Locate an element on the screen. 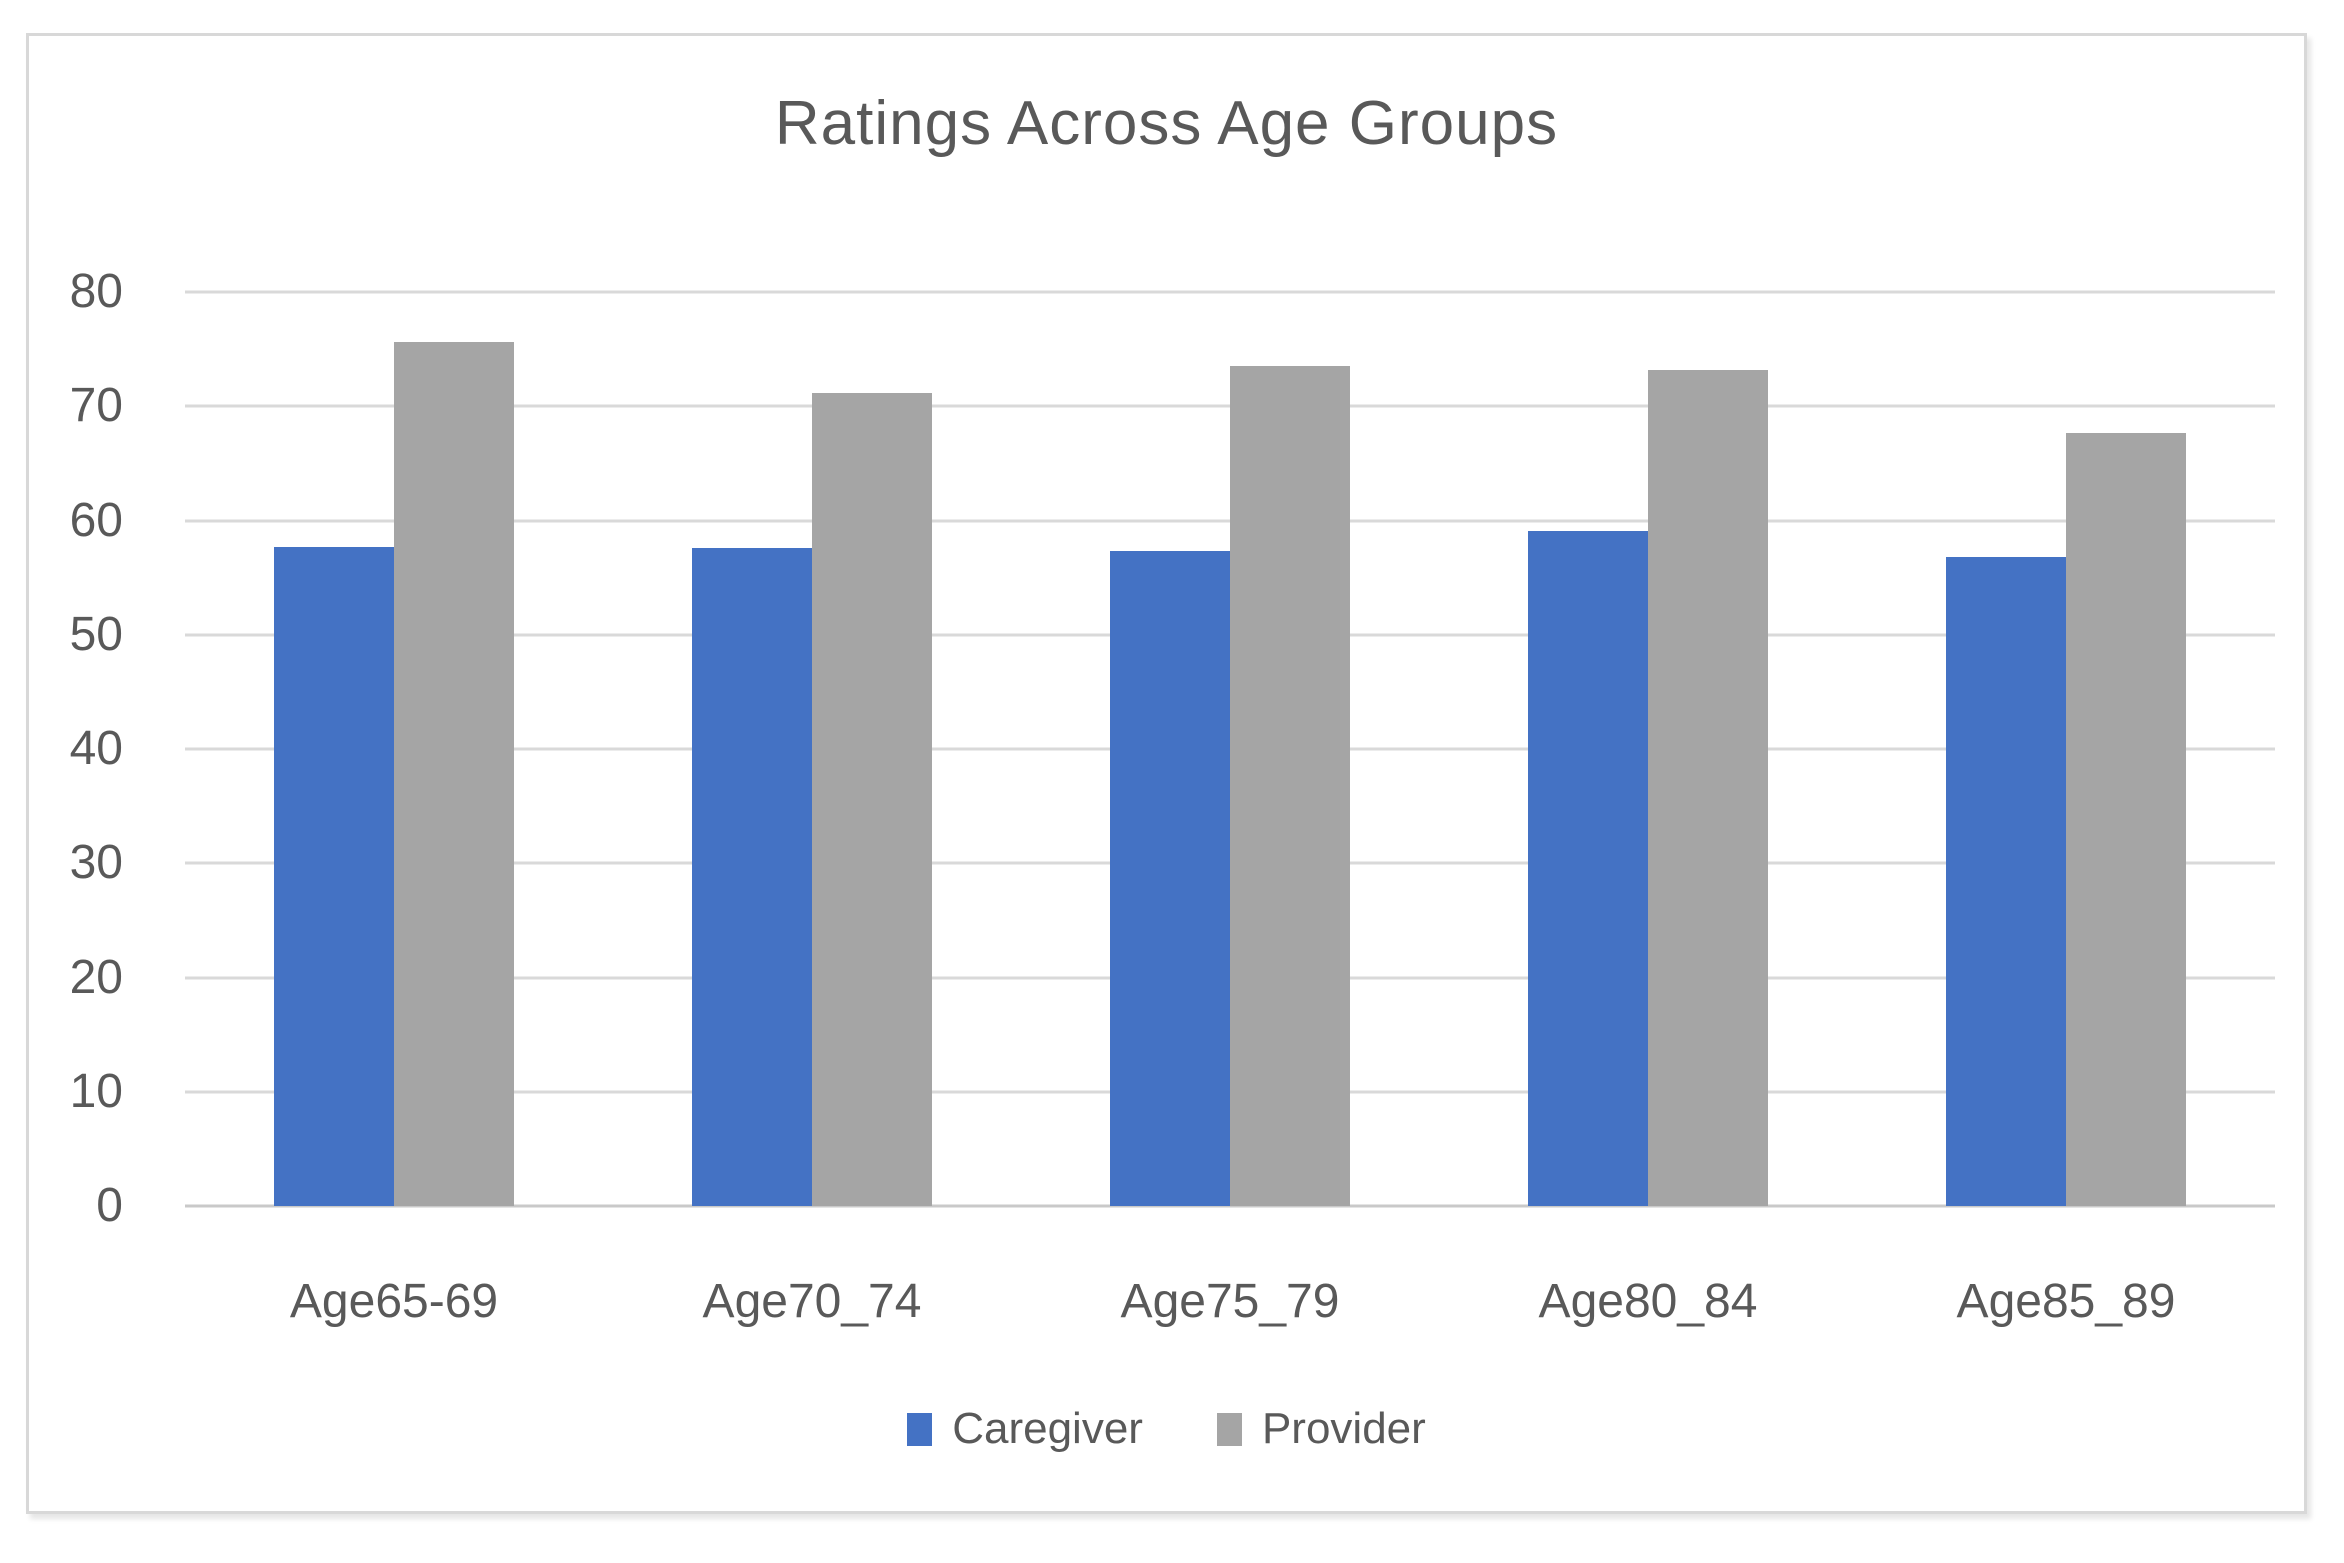 This screenshot has height=1563, width=2344. x-axis: Age65-69 Age70_74 Age75_79 Age80_84 Age85_89 is located at coordinates (1230, 1309).